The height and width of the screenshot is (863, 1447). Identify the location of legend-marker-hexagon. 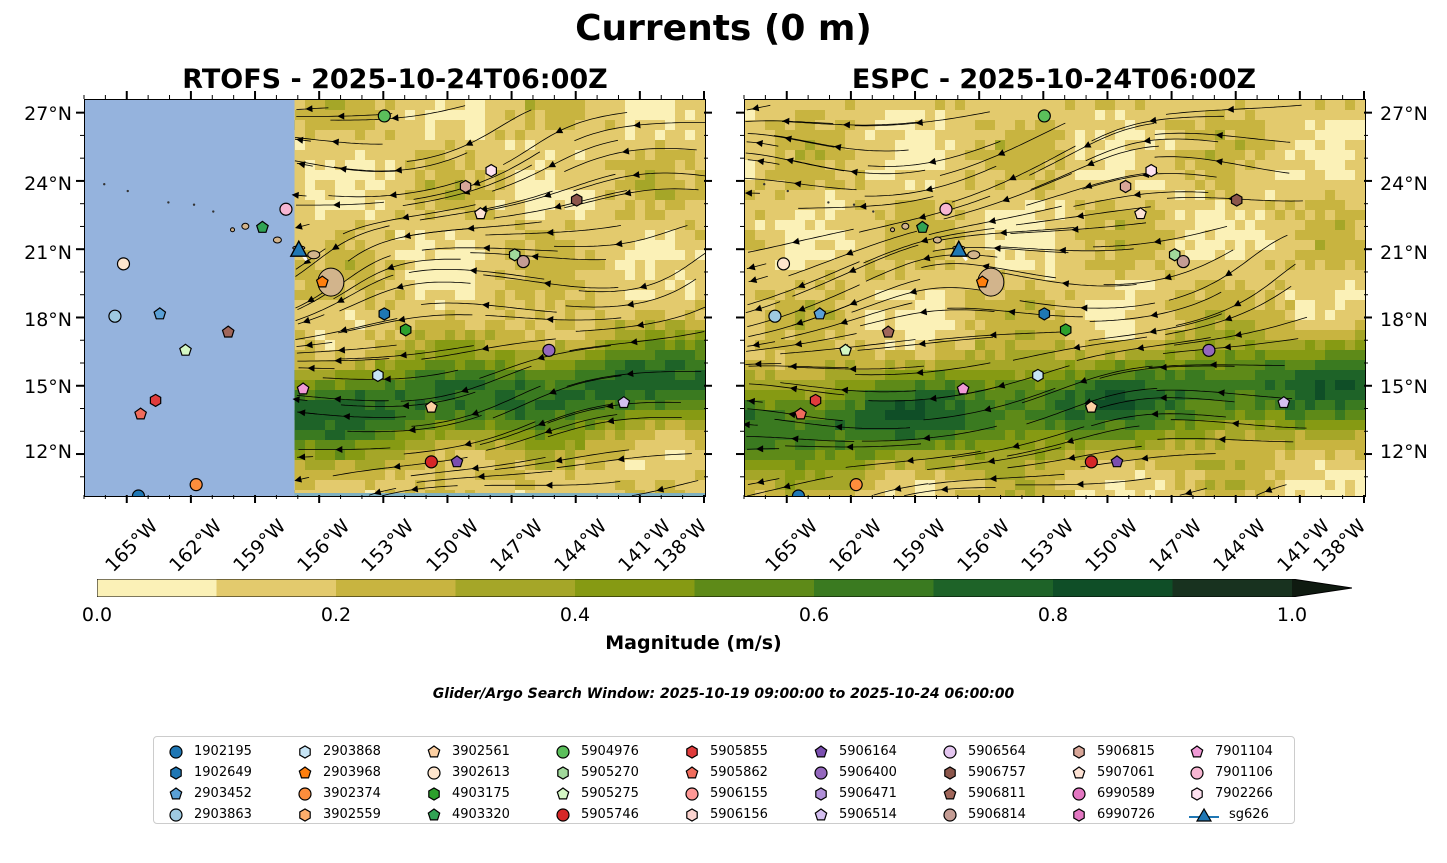
(1079, 814).